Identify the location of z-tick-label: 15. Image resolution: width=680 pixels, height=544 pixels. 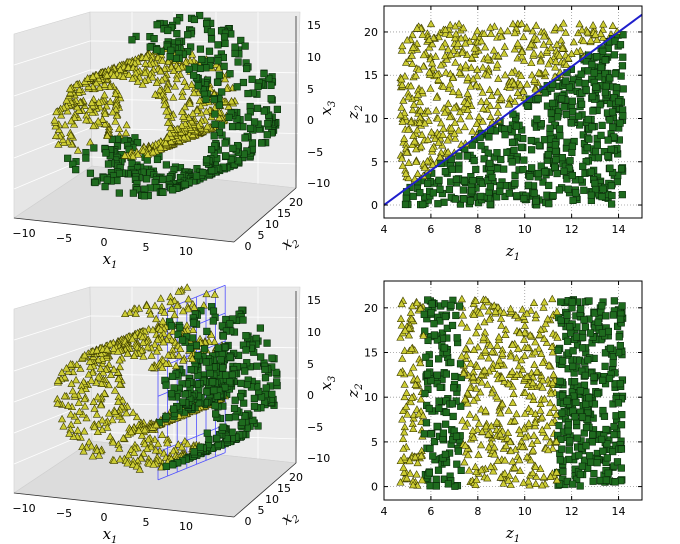
(314, 25).